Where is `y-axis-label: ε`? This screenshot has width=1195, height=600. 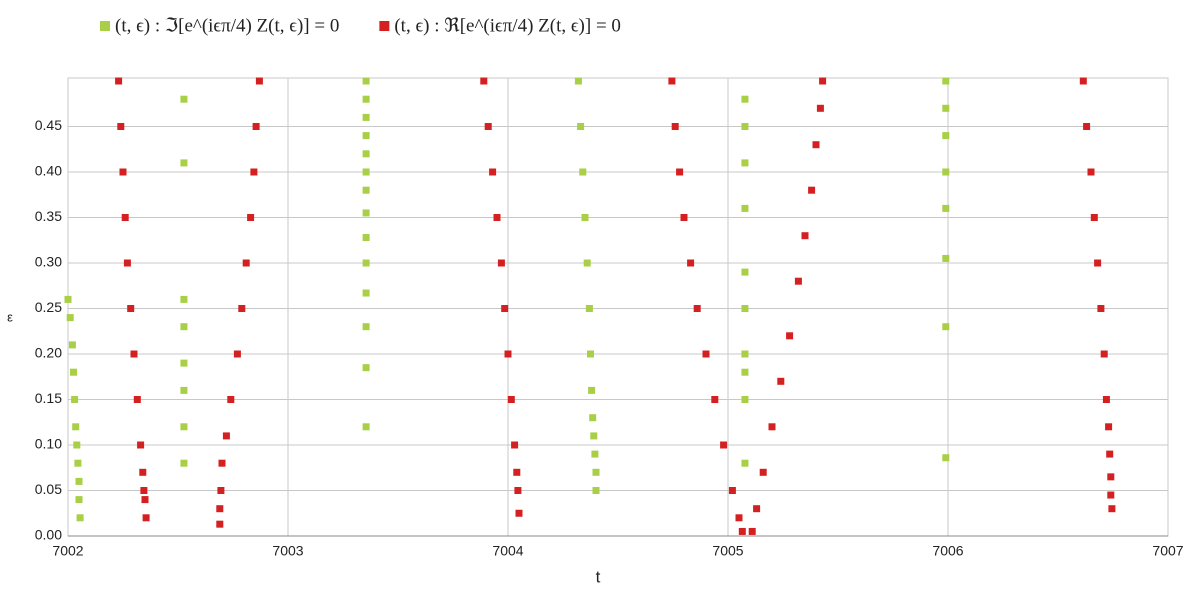 y-axis-label: ε is located at coordinates (10, 316).